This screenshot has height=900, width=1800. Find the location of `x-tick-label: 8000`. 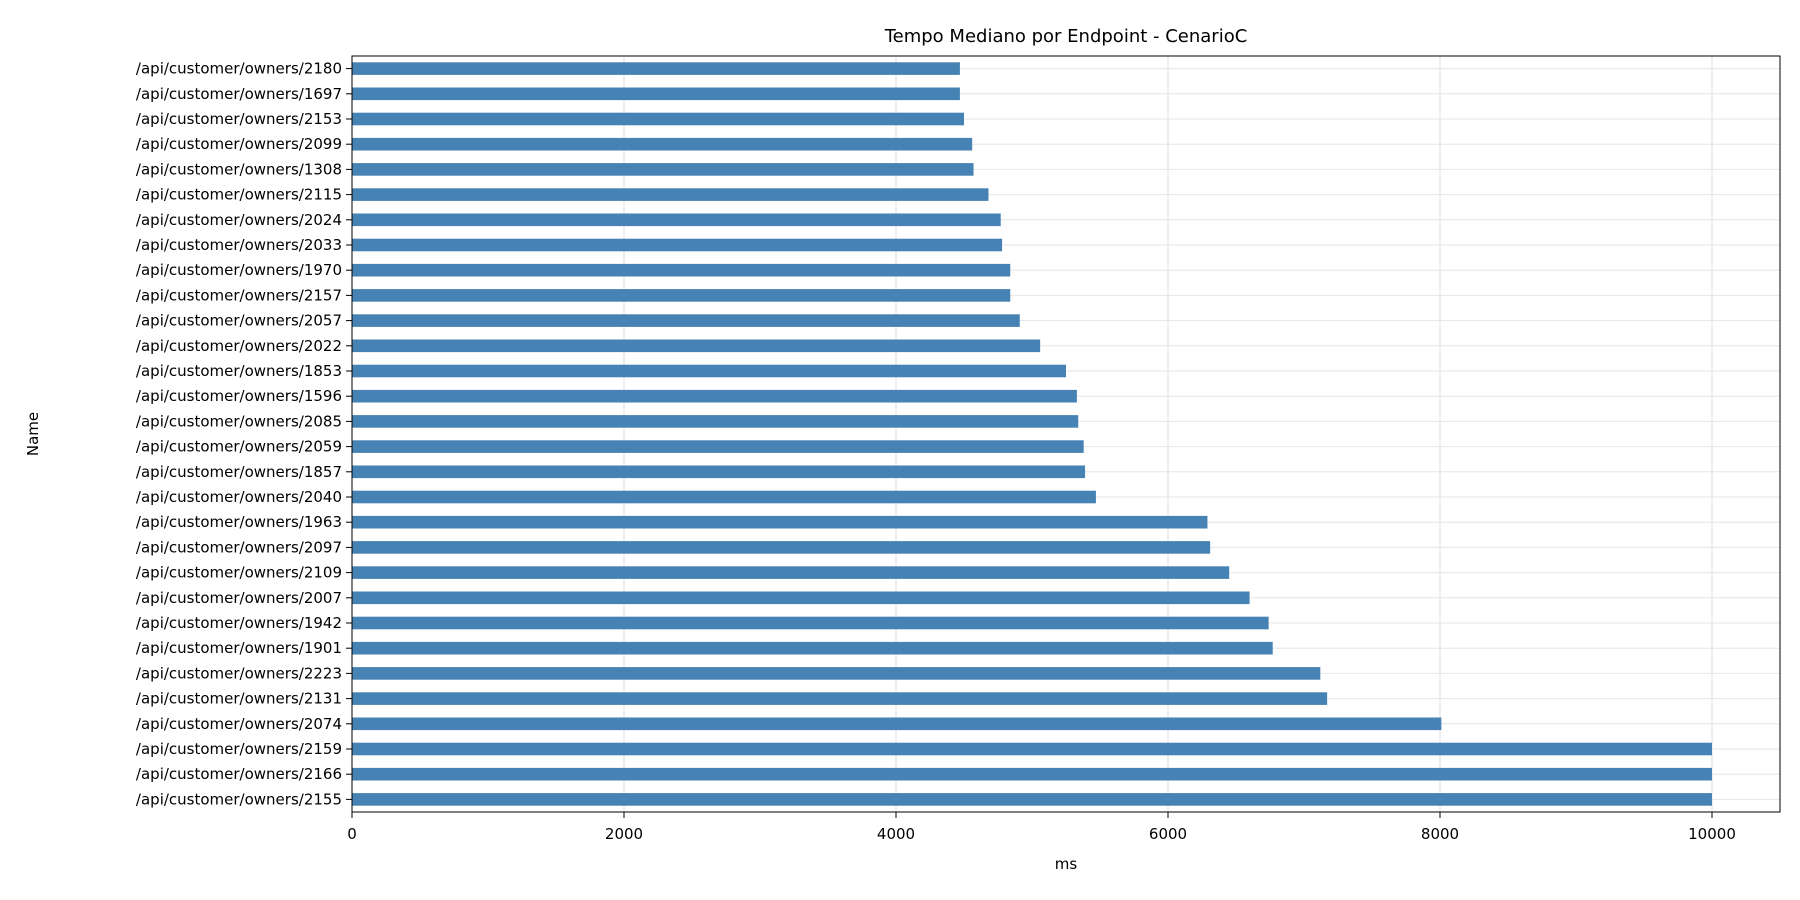

x-tick-label: 8000 is located at coordinates (1440, 834).